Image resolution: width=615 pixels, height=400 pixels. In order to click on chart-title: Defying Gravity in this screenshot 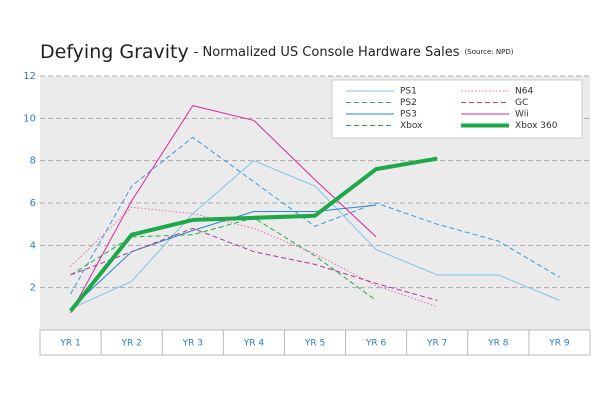, I will do `click(114, 52)`.